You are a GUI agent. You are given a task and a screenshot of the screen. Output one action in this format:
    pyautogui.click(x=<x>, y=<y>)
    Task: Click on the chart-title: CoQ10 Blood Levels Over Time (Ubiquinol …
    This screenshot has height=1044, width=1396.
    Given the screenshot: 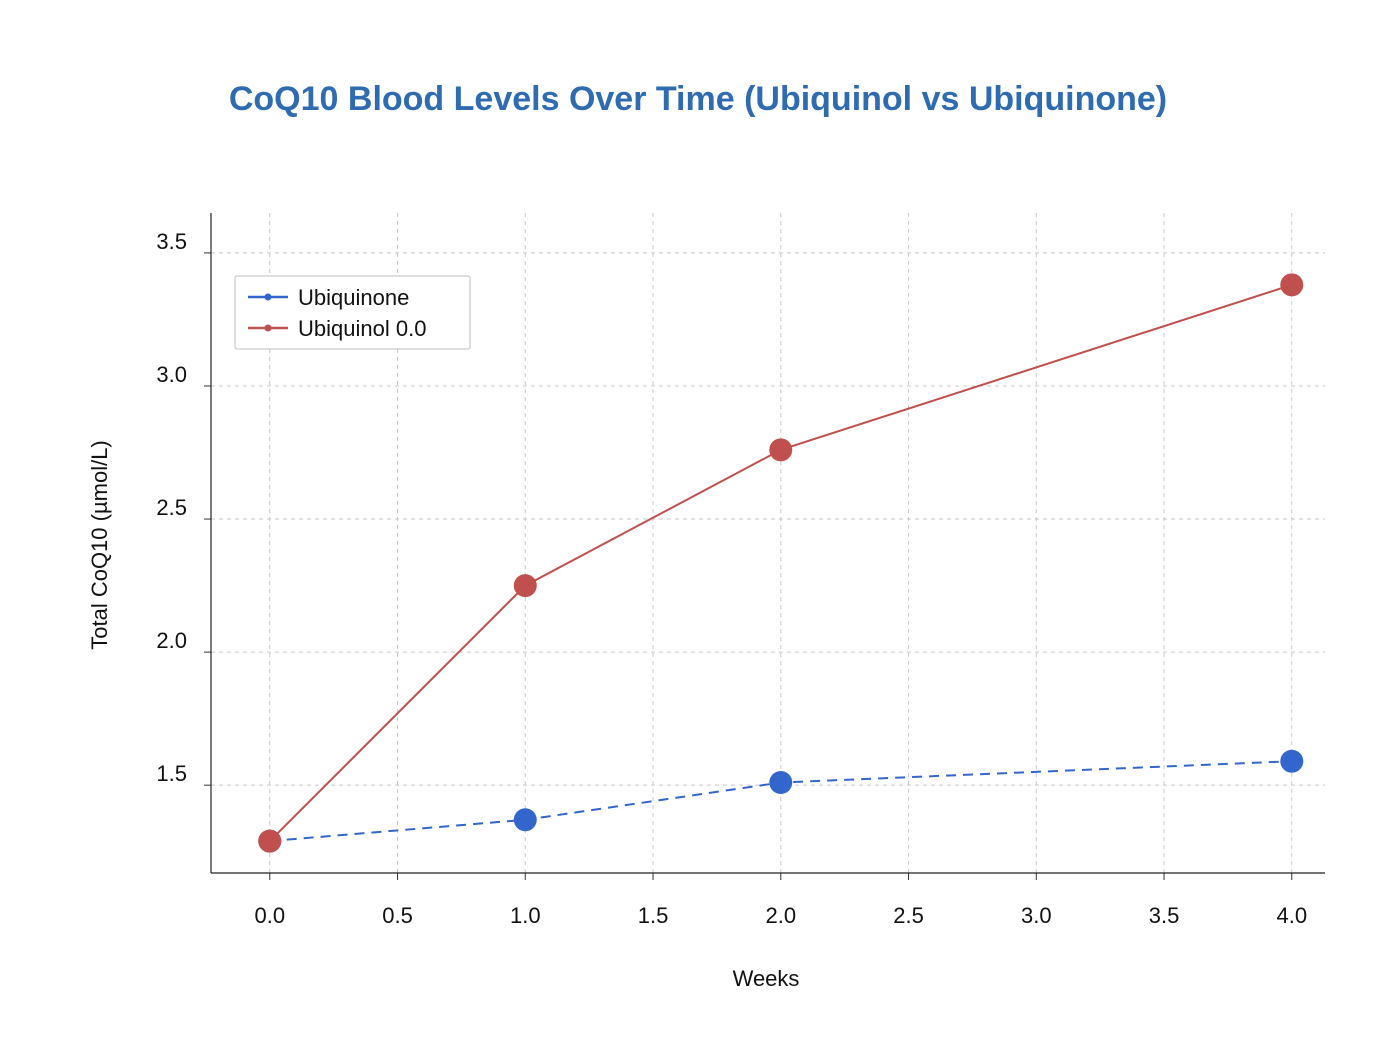 What is the action you would take?
    pyautogui.click(x=698, y=99)
    